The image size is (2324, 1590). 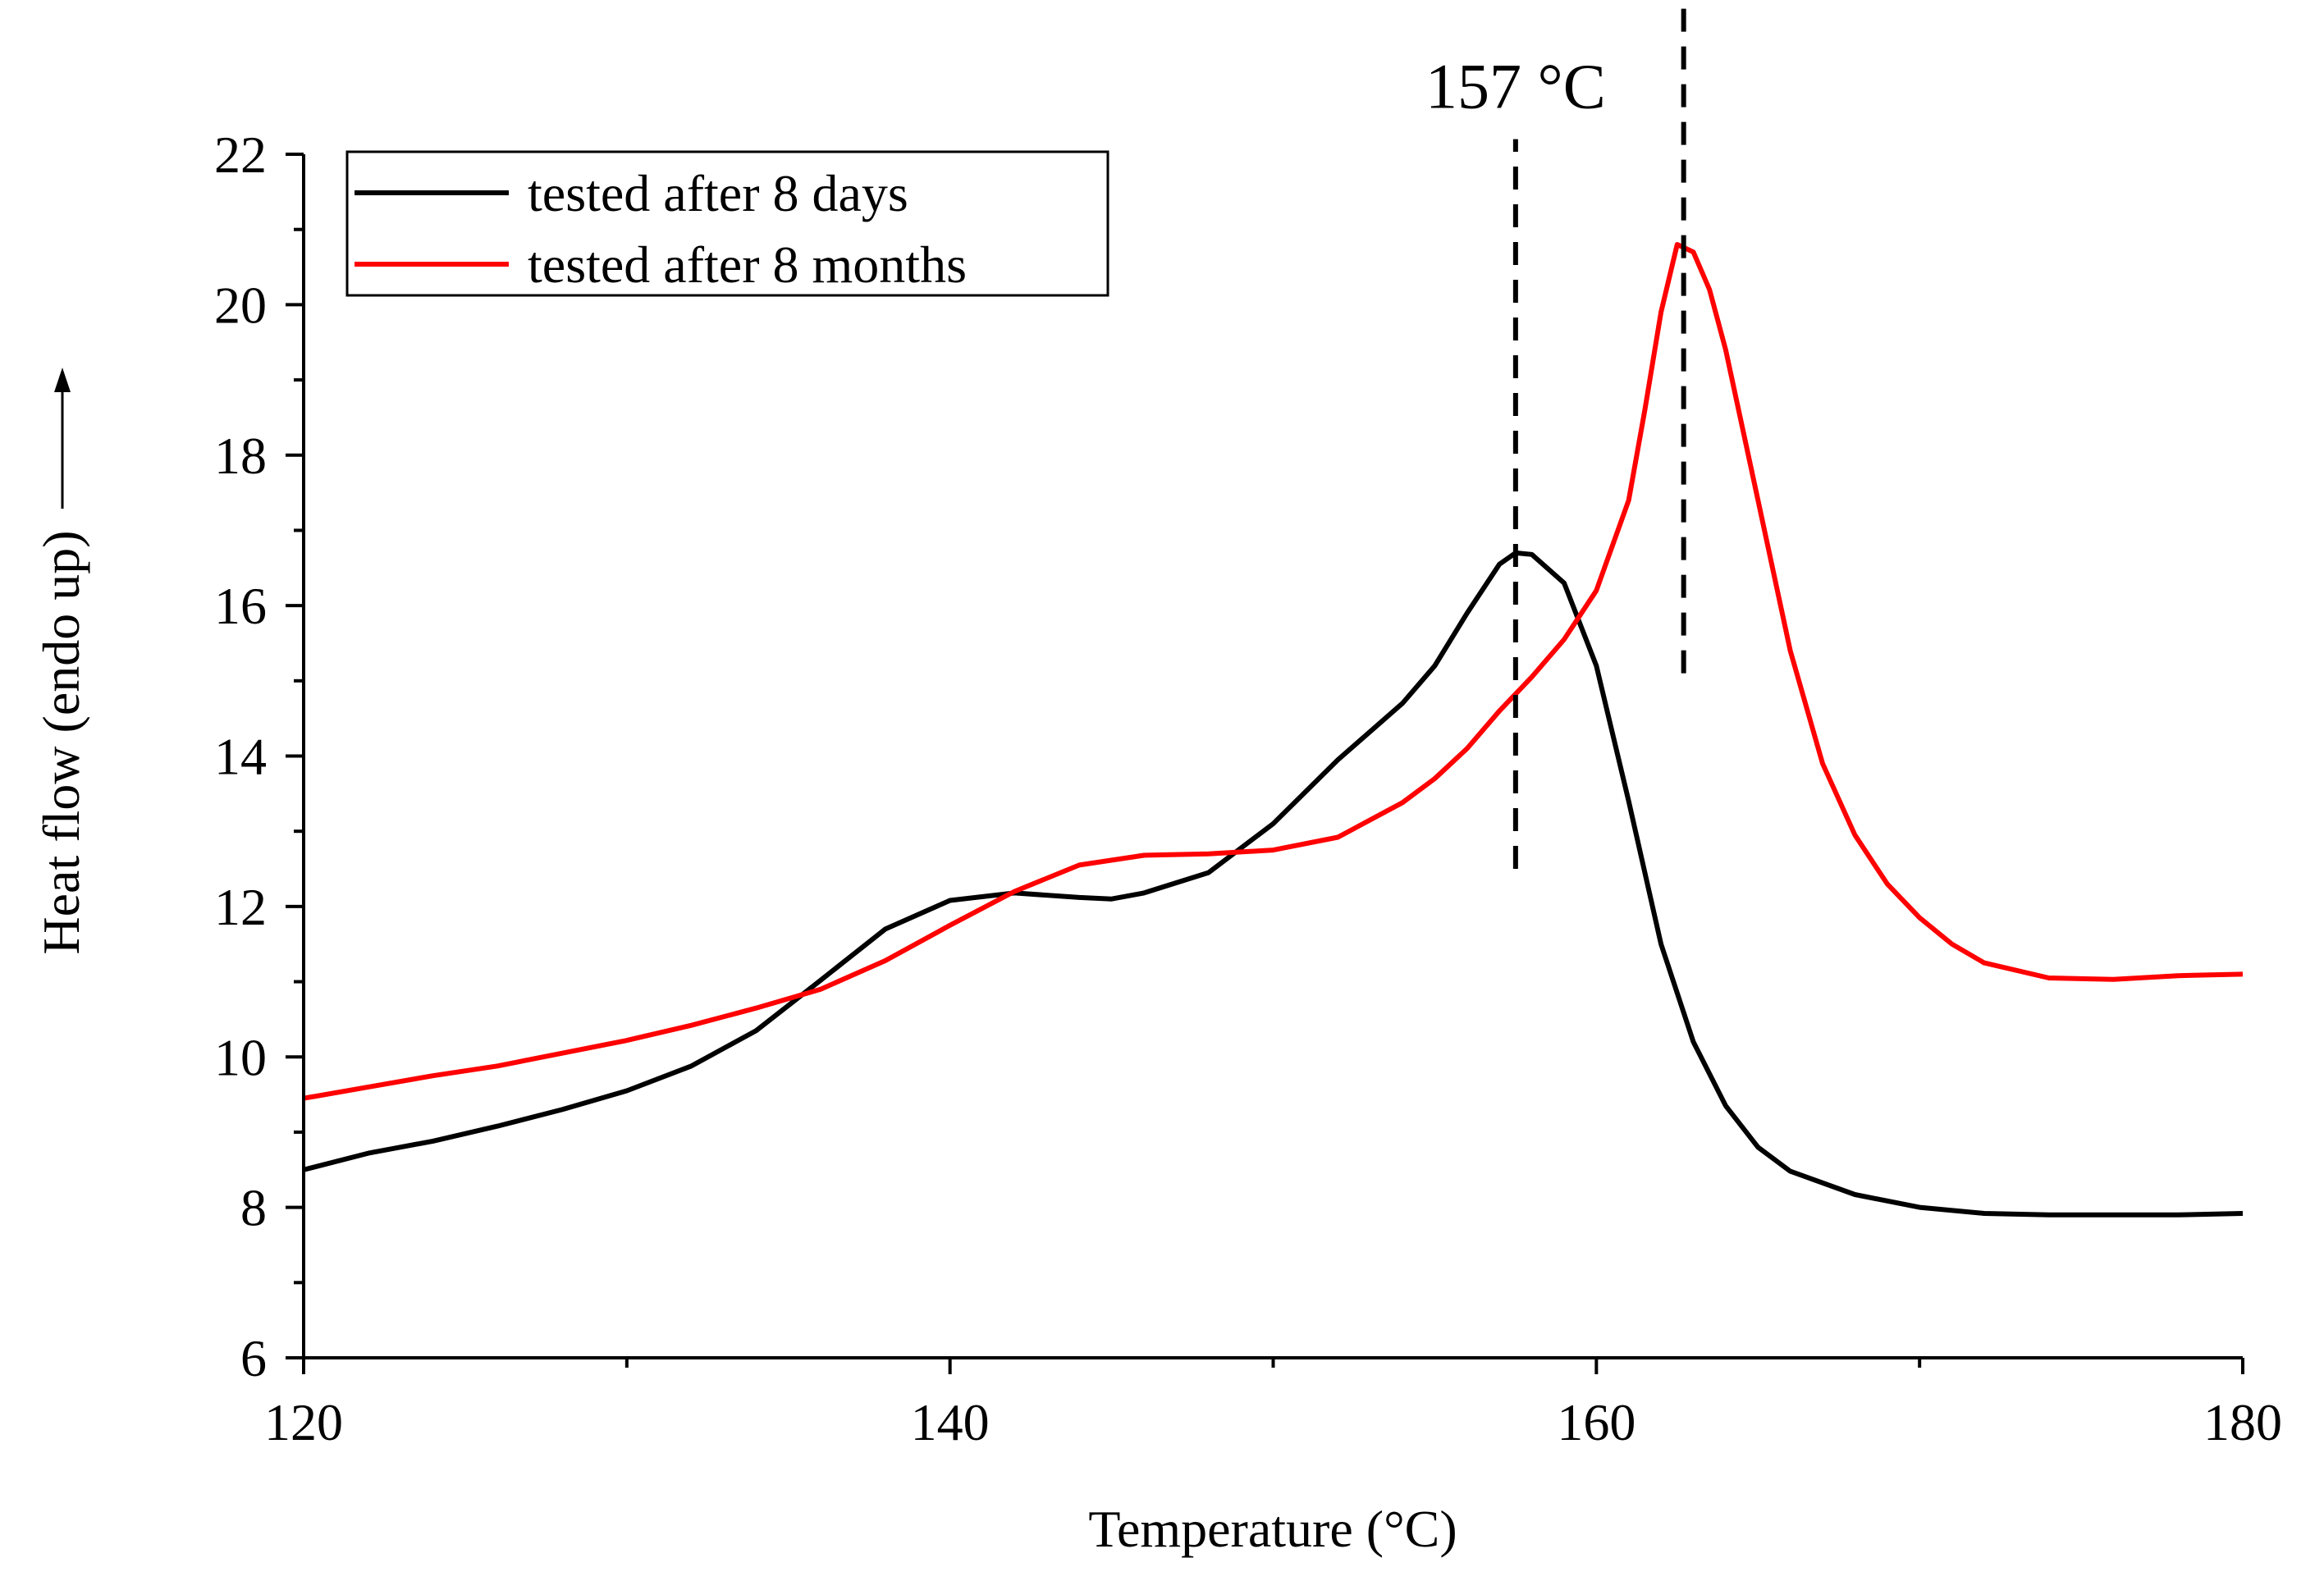 I want to click on peak-annotations: 157 °C162 °C, so click(x=1555, y=435).